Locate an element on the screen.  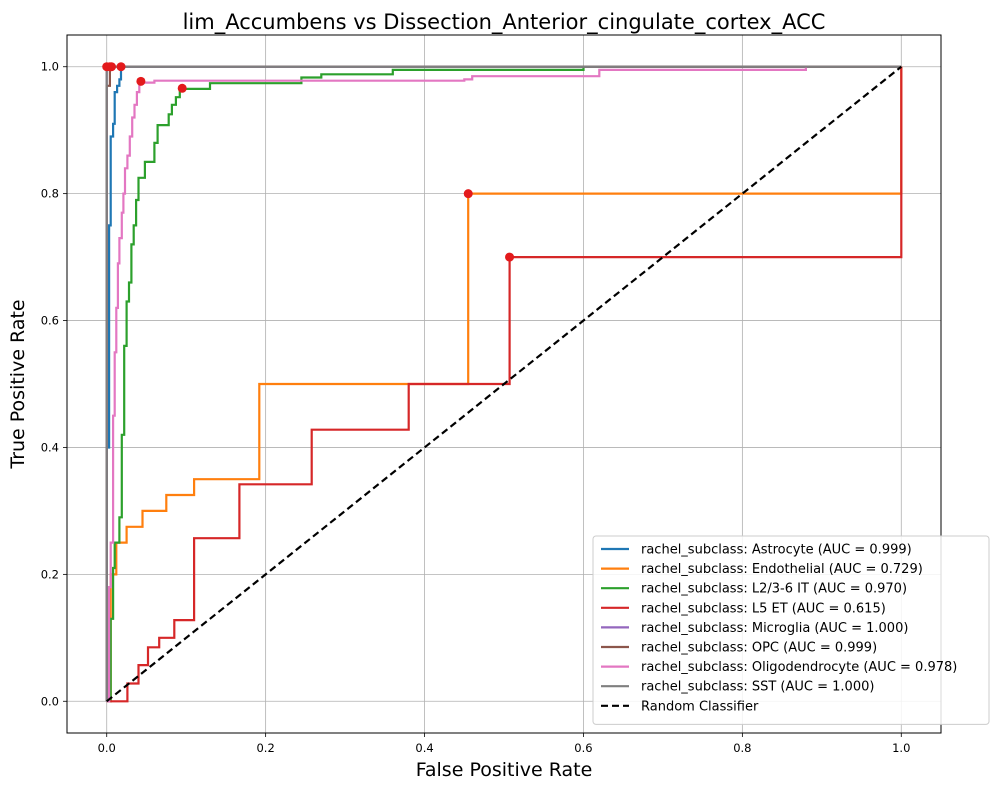
y-tick-label: 0.0 is located at coordinates (50, 701).